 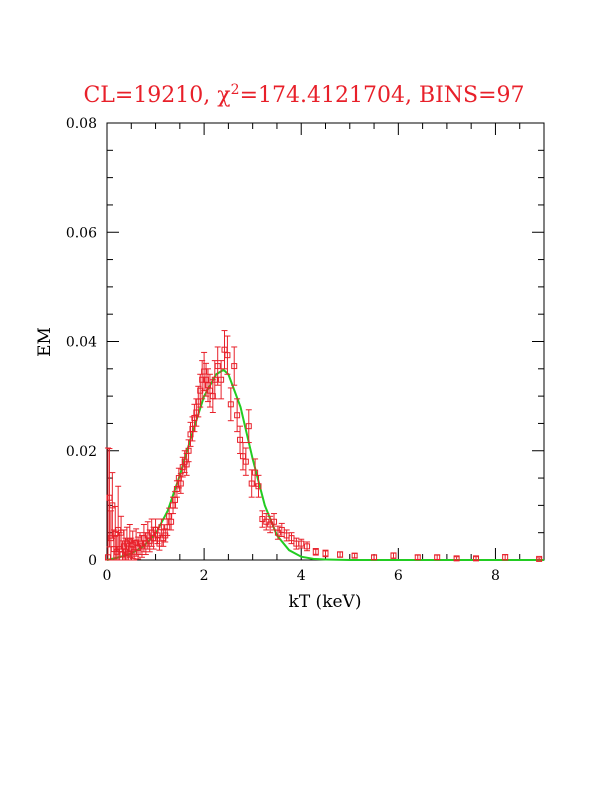 I want to click on x-tick-label: 2, so click(x=204, y=576).